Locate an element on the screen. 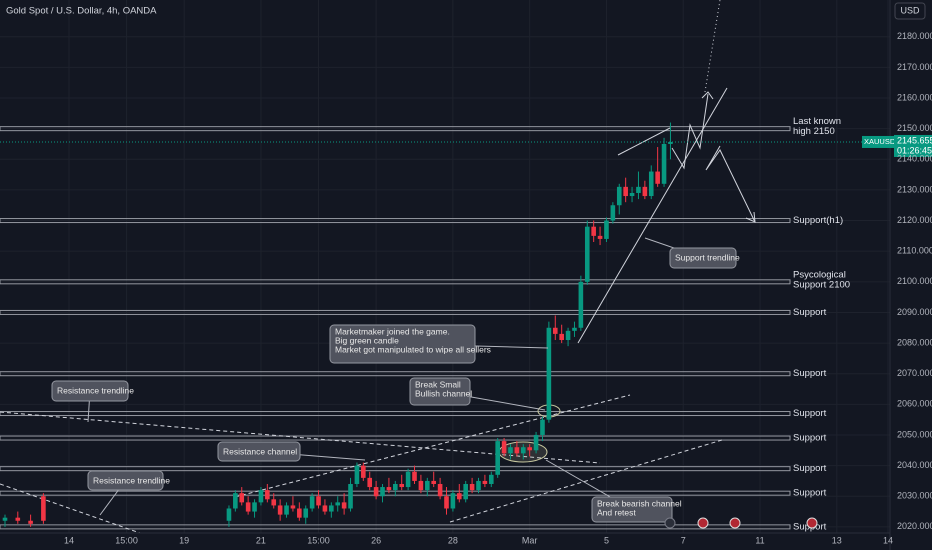 The image size is (932, 550). x-tick-label: Mar is located at coordinates (530, 540).